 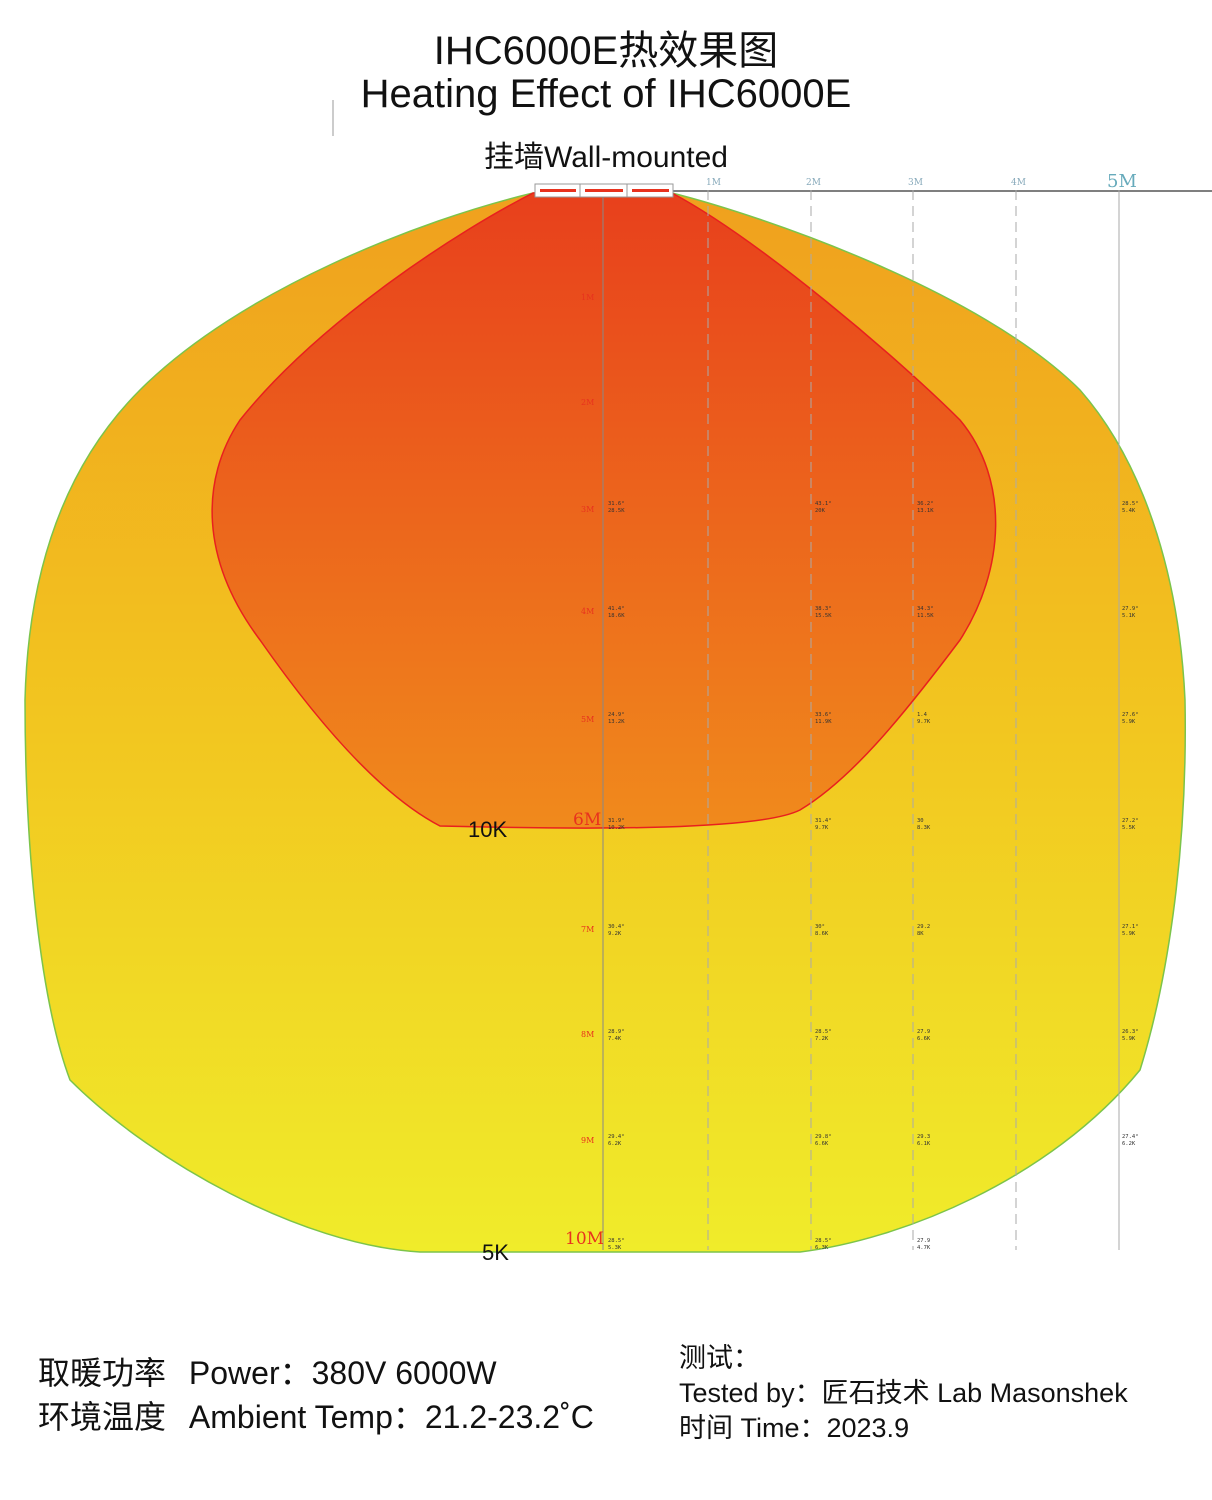 I want to click on temperature-value: 30.4°, so click(x=616, y=927).